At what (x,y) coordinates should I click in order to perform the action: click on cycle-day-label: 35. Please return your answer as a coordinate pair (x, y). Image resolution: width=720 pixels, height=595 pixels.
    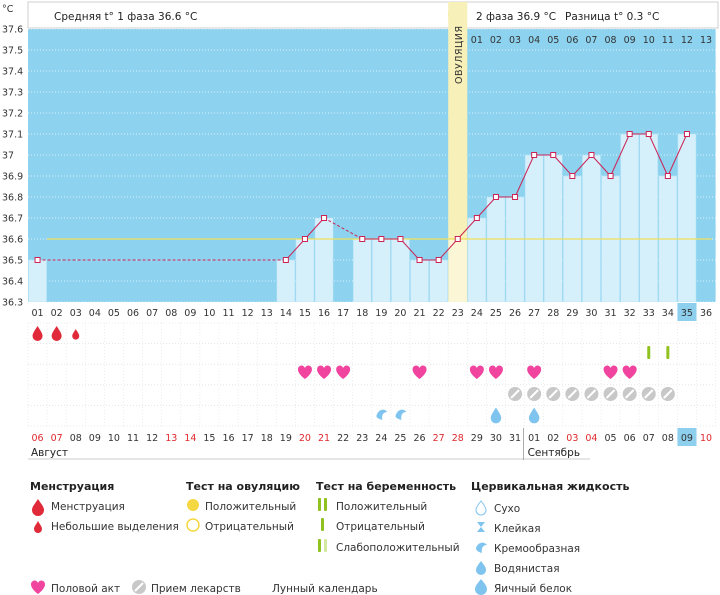
    Looking at the image, I should click on (687, 313).